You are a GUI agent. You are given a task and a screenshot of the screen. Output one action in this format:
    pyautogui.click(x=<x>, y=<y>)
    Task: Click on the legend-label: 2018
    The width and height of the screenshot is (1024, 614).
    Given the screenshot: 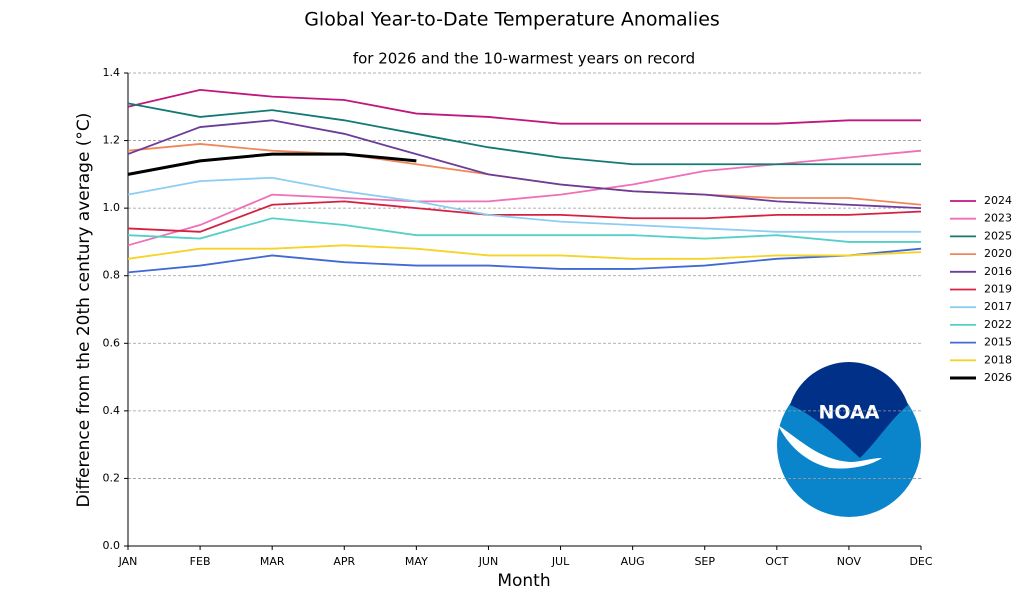 What is the action you would take?
    pyautogui.click(x=998, y=359)
    